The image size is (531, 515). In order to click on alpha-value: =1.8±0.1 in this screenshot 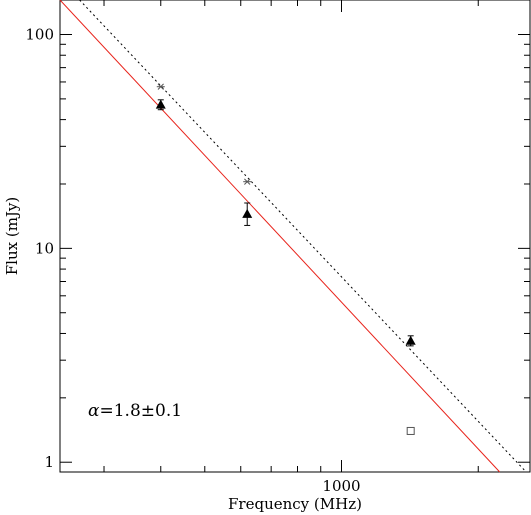, I will do `click(140, 411)`.